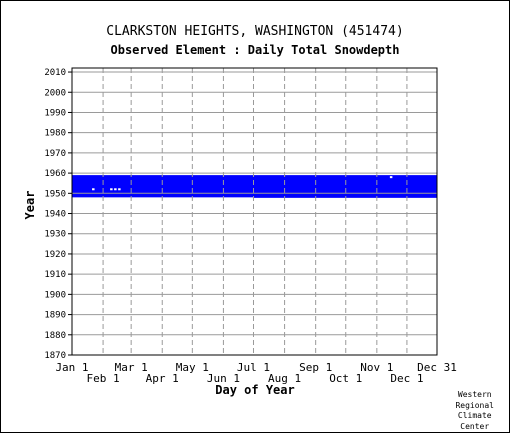 This screenshot has width=510, height=433. I want to click on credit-line: Center, so click(475, 426).